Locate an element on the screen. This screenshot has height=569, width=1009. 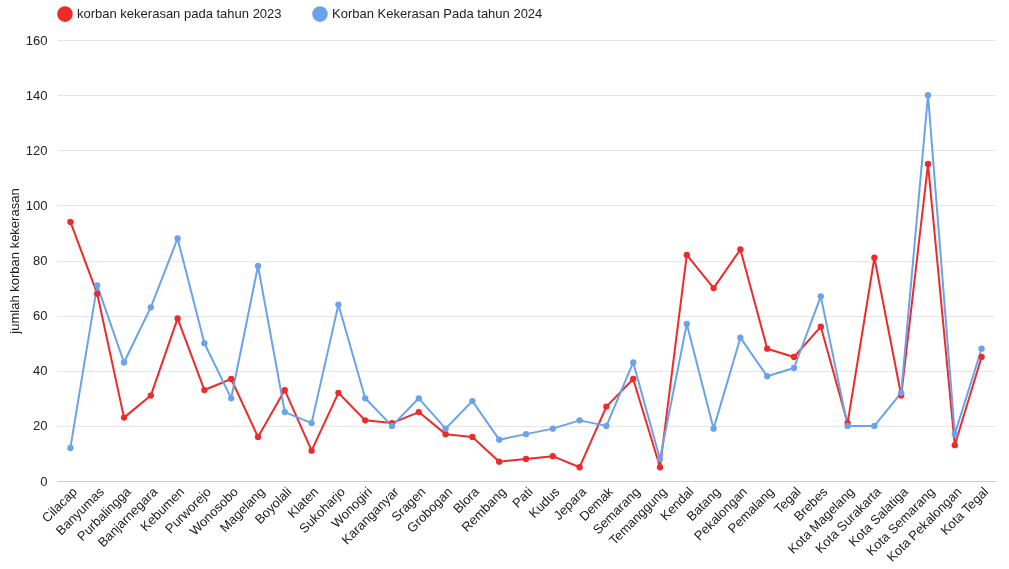
y-tick-label: 20 is located at coordinates (40, 426).